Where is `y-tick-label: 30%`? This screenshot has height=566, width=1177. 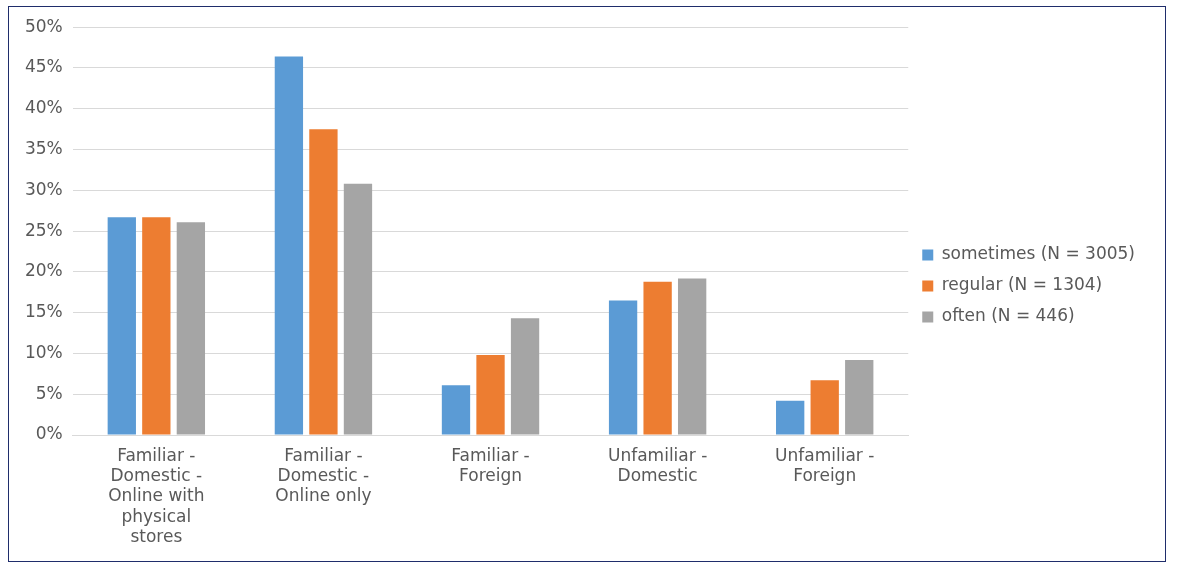
y-tick-label: 30% is located at coordinates (43, 188).